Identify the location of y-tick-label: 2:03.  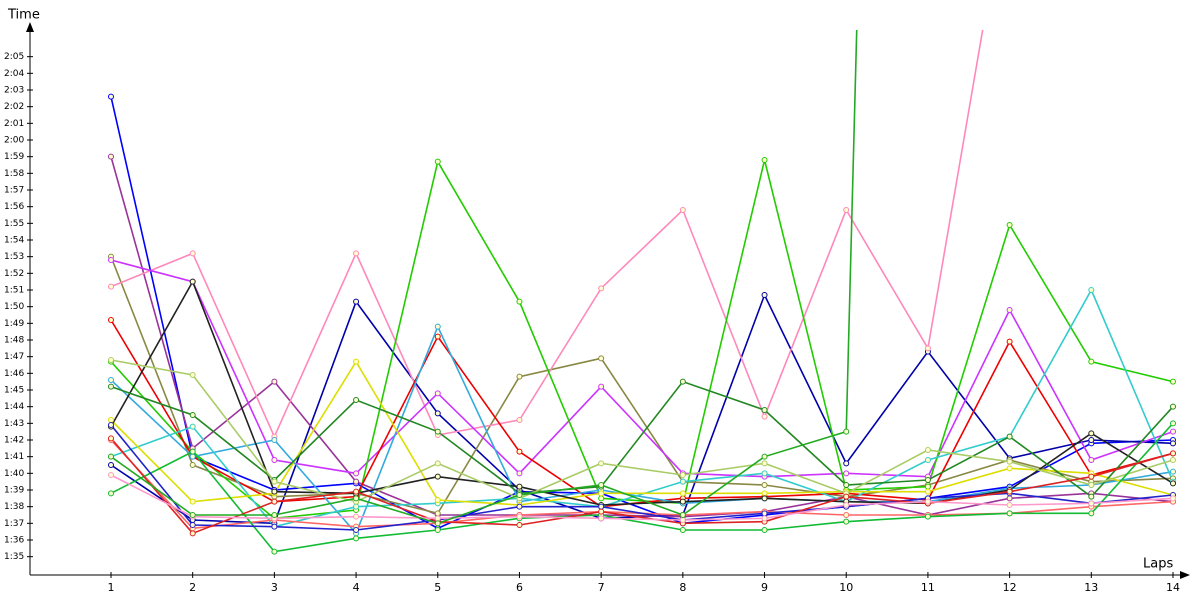
(14, 91).